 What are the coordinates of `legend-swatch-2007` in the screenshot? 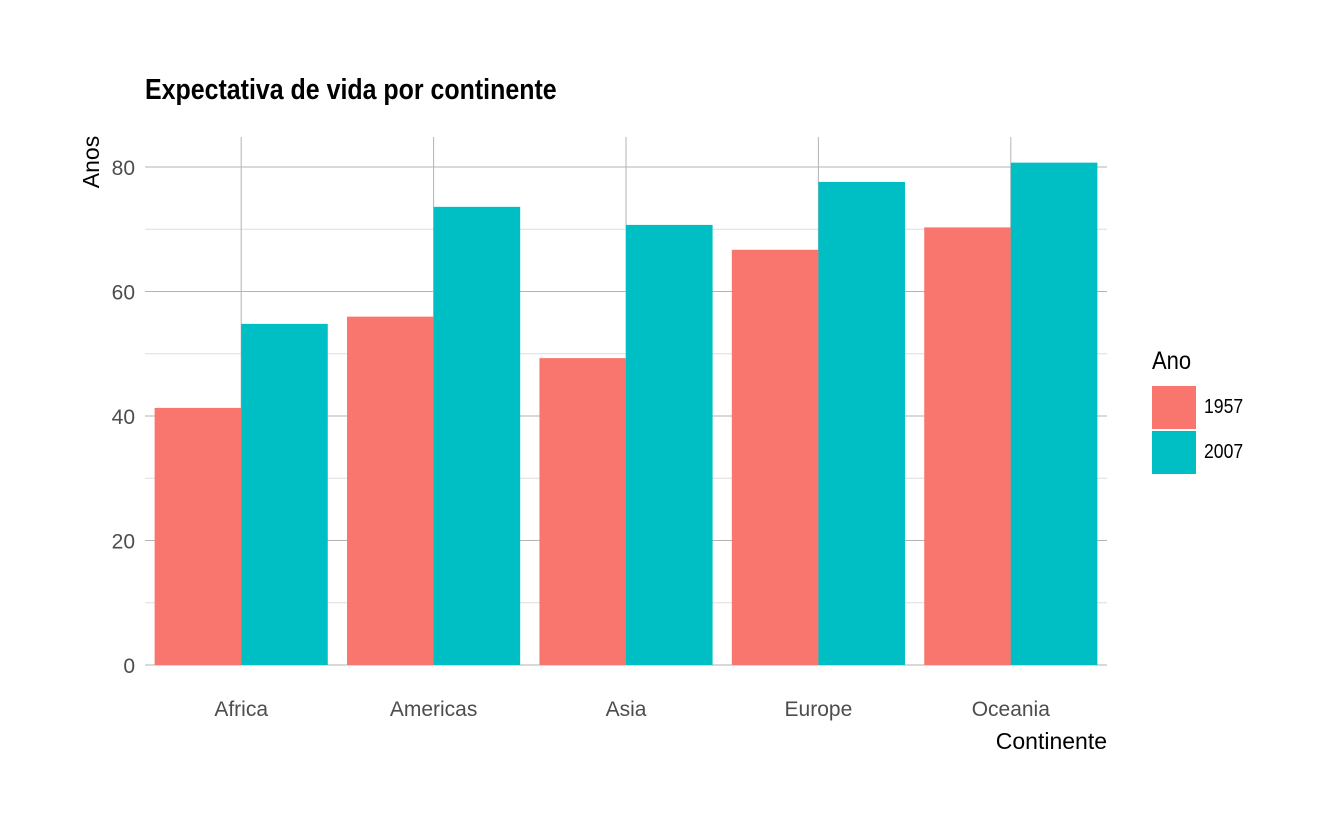 It's located at (1174, 452).